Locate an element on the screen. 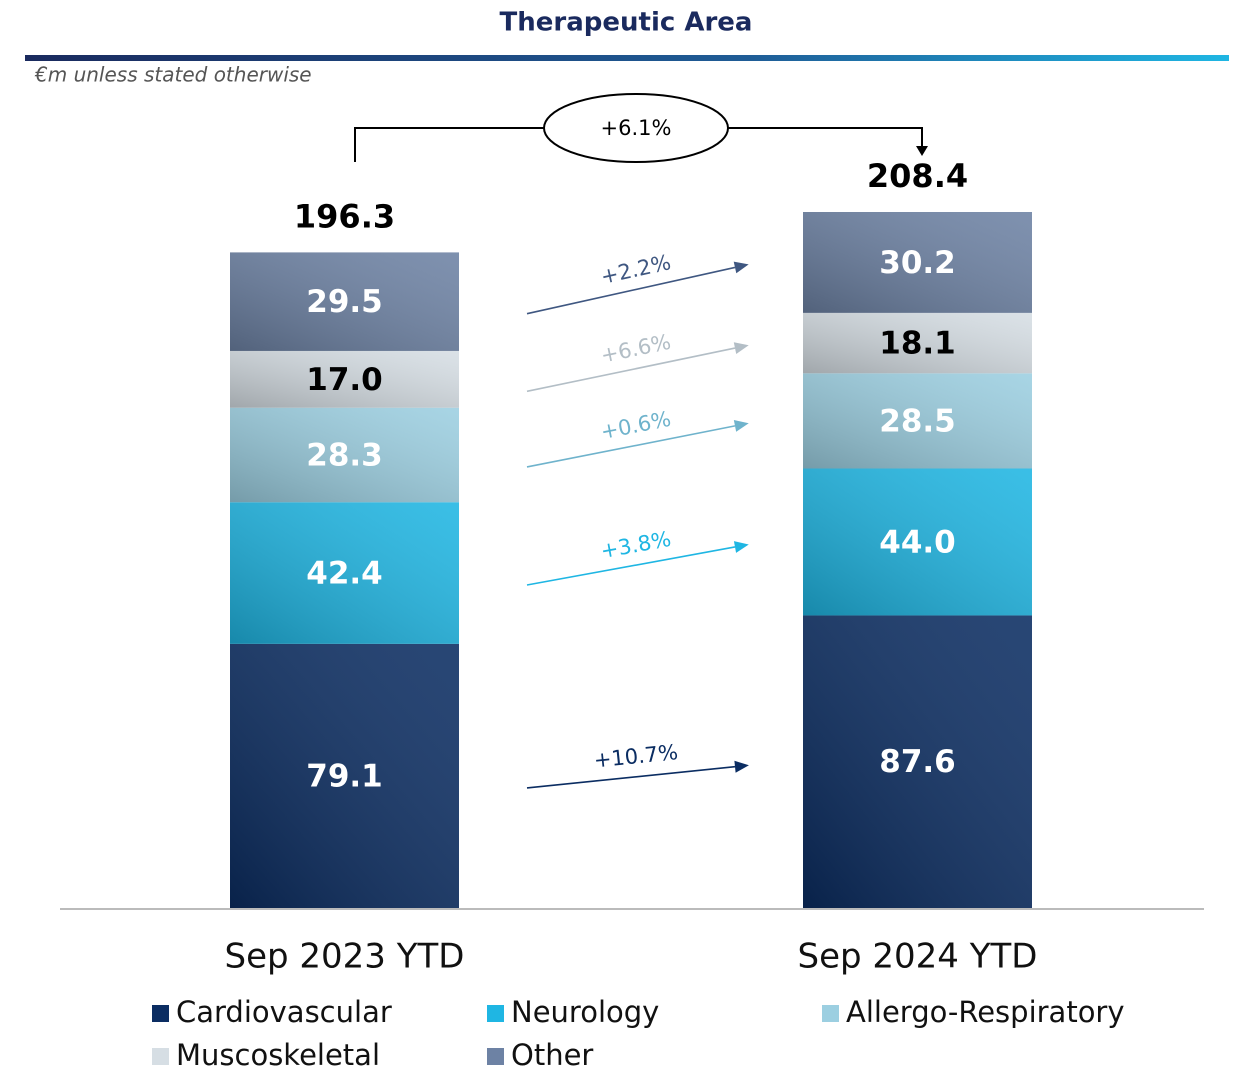 The image size is (1236, 1073). segment-label: 28.5 is located at coordinates (917, 421).